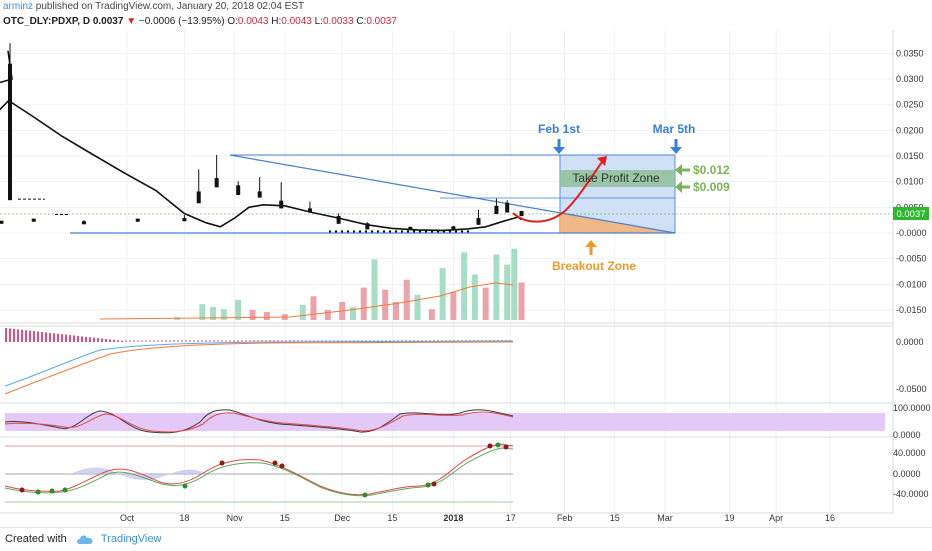 The width and height of the screenshot is (932, 551). I want to click on descending-trendline, so click(452, 194).